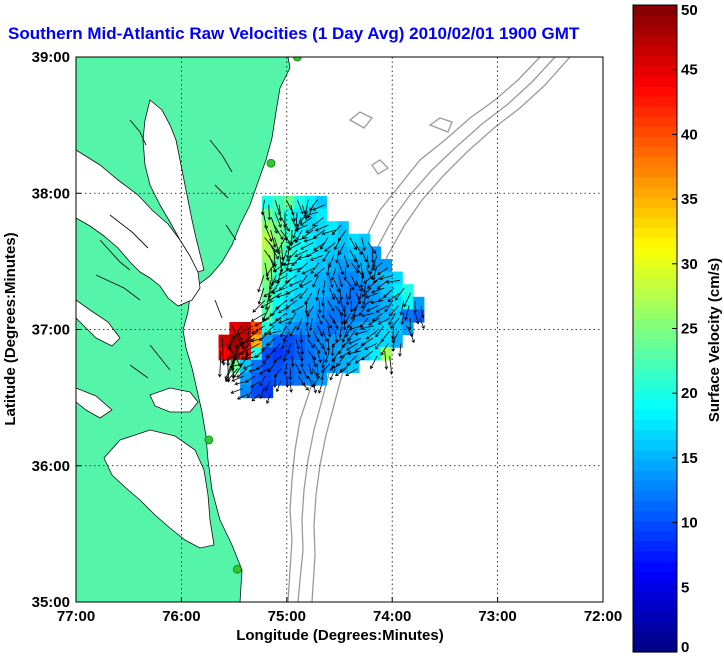 Image resolution: width=724 pixels, height=659 pixels. I want to click on x-tick-label: 72:00, so click(603, 616).